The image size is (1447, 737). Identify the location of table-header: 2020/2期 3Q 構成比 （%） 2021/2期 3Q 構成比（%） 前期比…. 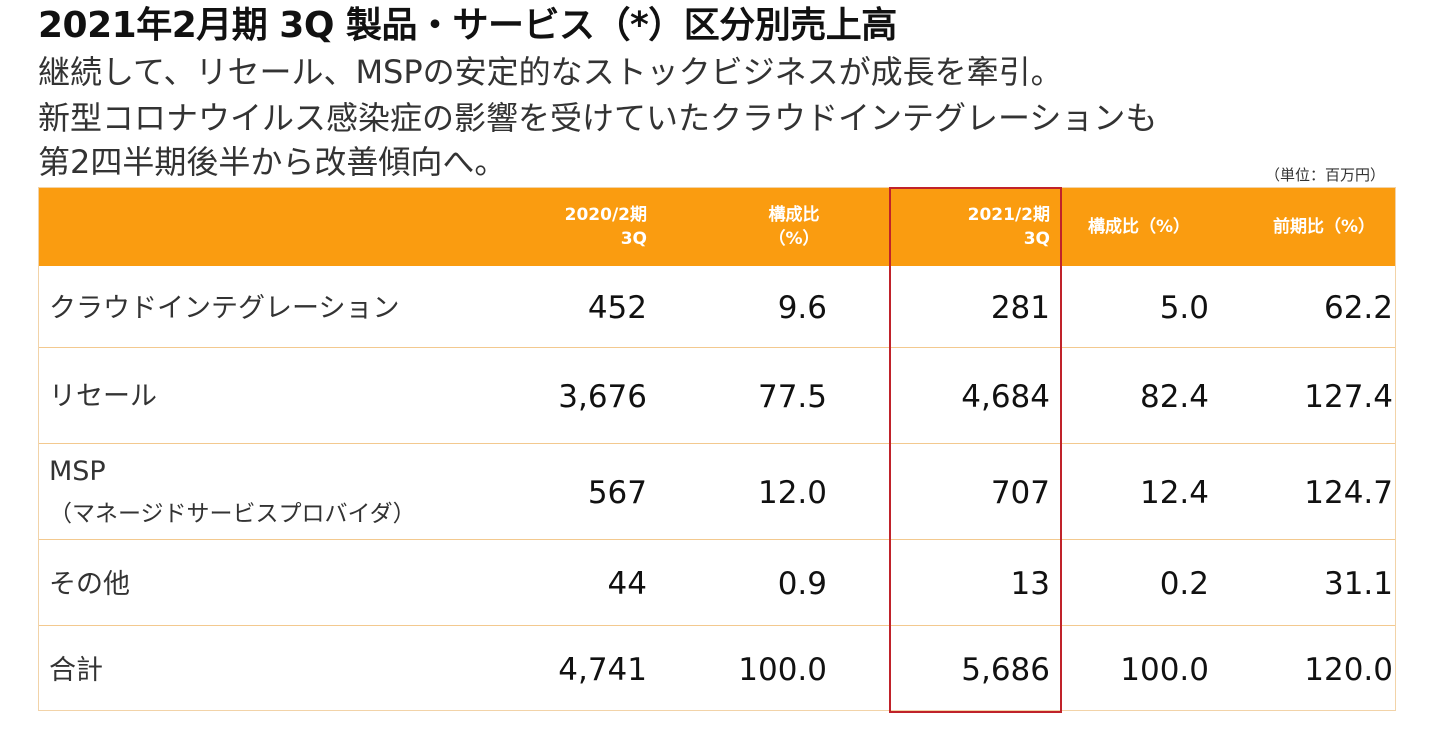
(717, 227).